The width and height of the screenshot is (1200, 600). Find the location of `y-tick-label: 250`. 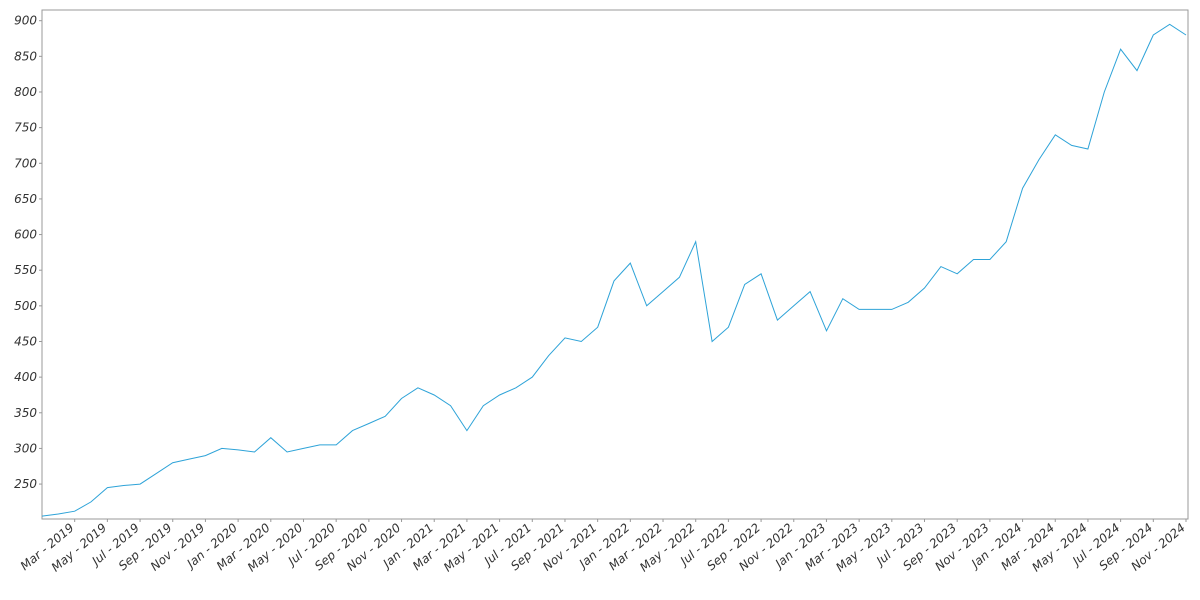

y-tick-label: 250 is located at coordinates (25, 484).